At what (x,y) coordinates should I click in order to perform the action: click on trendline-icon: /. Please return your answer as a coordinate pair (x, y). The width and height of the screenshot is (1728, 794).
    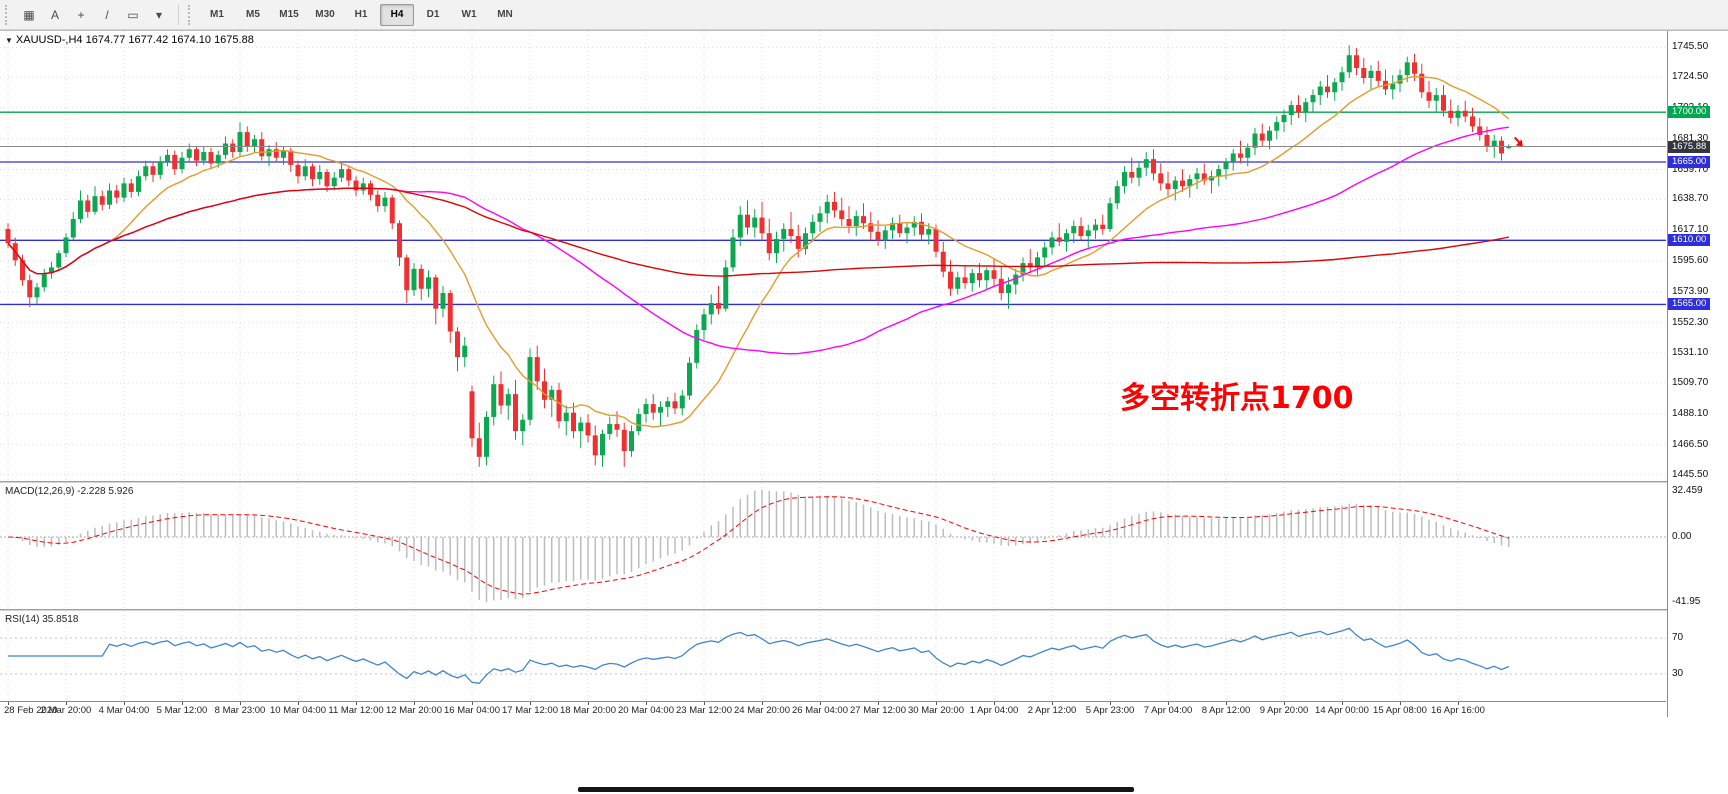
    Looking at the image, I should click on (107, 14).